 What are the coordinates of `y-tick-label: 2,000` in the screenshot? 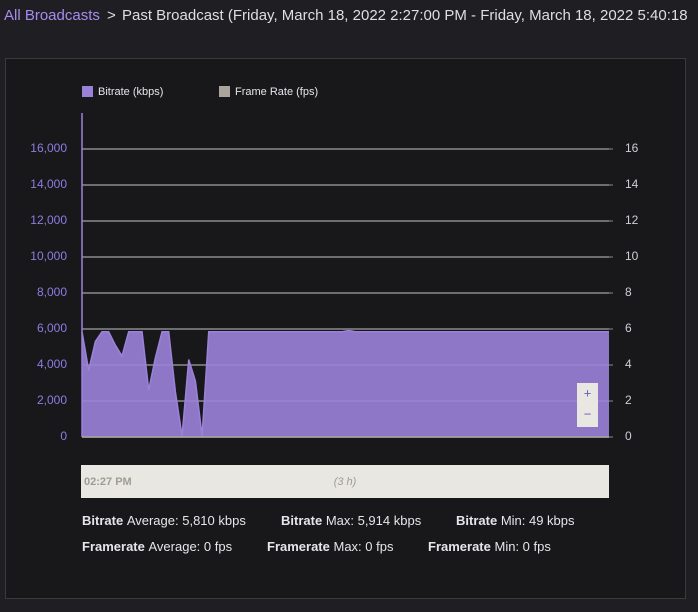 It's located at (52, 400).